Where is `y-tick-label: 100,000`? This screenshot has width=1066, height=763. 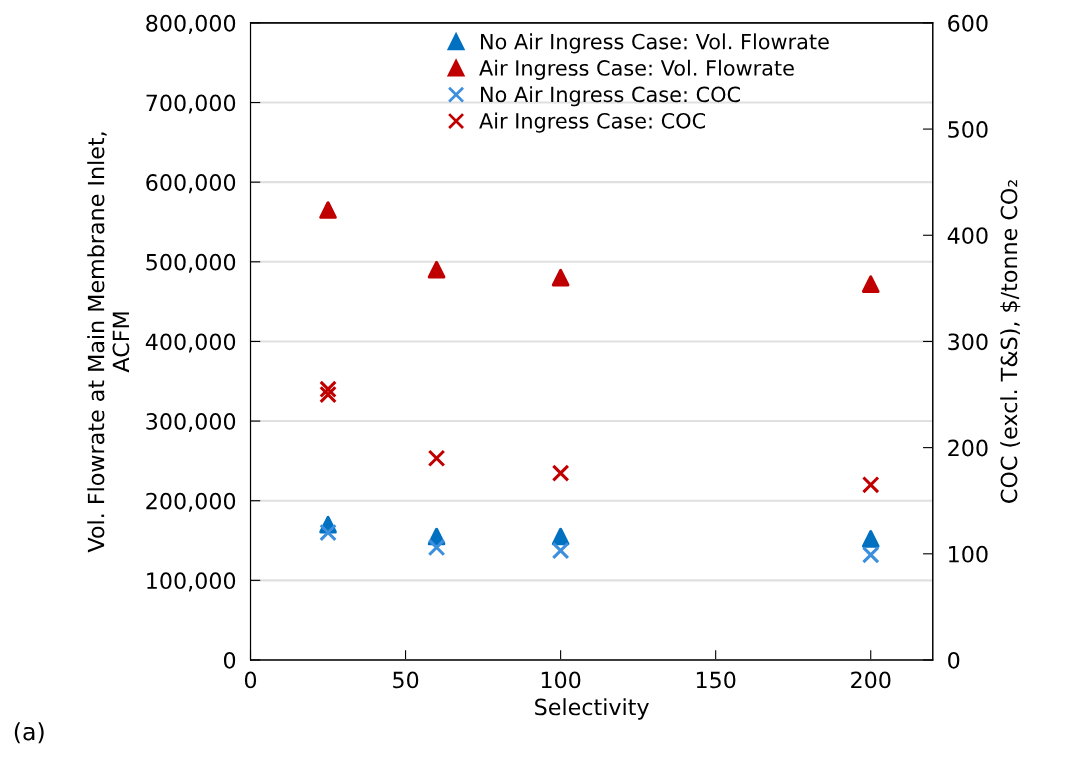
y-tick-label: 100,000 is located at coordinates (191, 582).